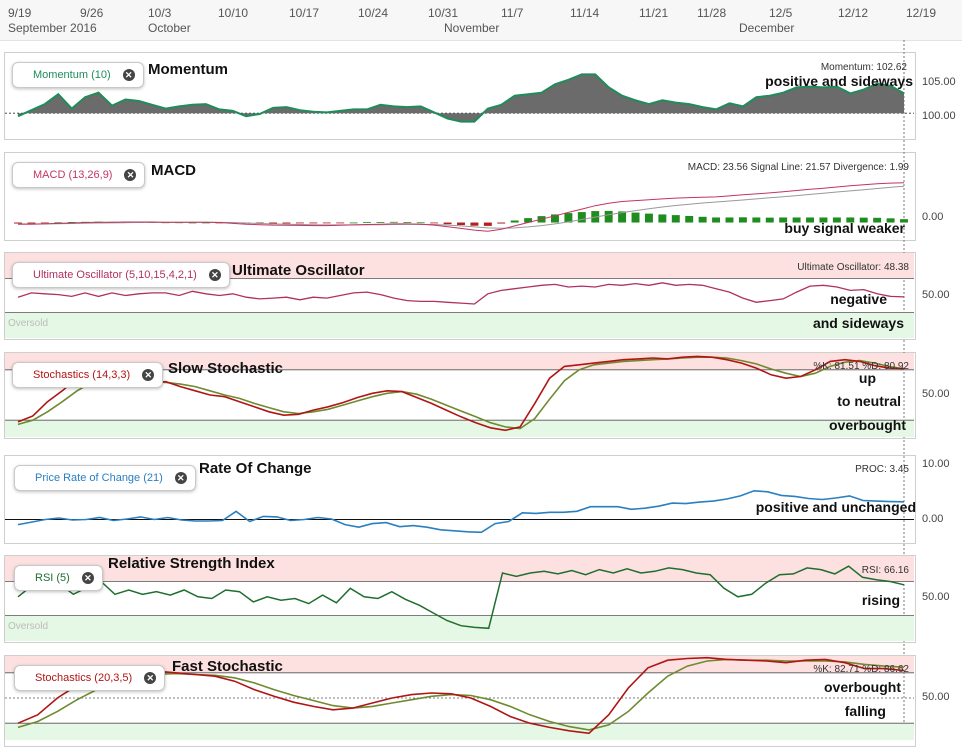 The width and height of the screenshot is (962, 747). Describe the element at coordinates (853, 267) in the screenshot. I see `uo-readout: Ultimate Oscillator: 48.38` at that location.